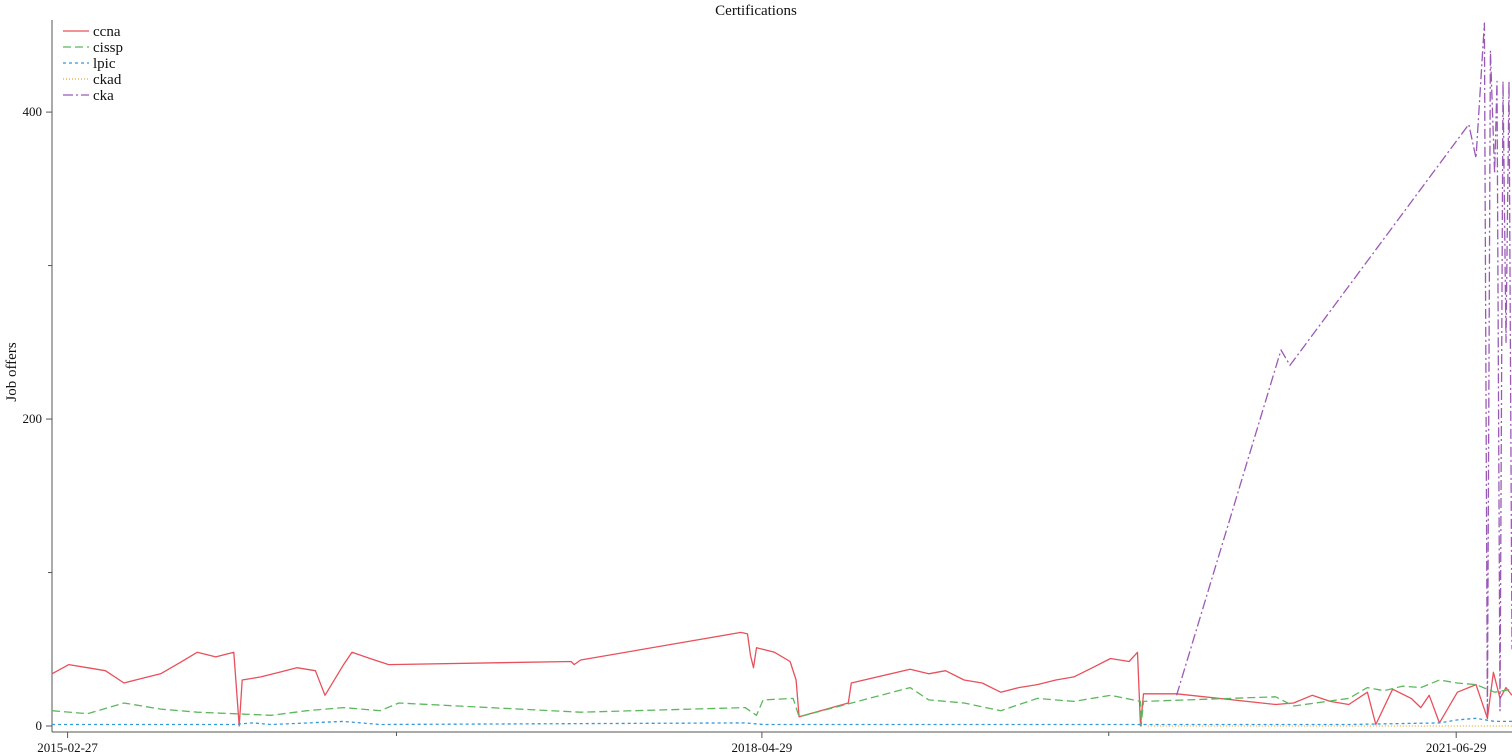 This screenshot has height=756, width=1512. Describe the element at coordinates (107, 80) in the screenshot. I see `legend-label-ckad: ckad` at that location.